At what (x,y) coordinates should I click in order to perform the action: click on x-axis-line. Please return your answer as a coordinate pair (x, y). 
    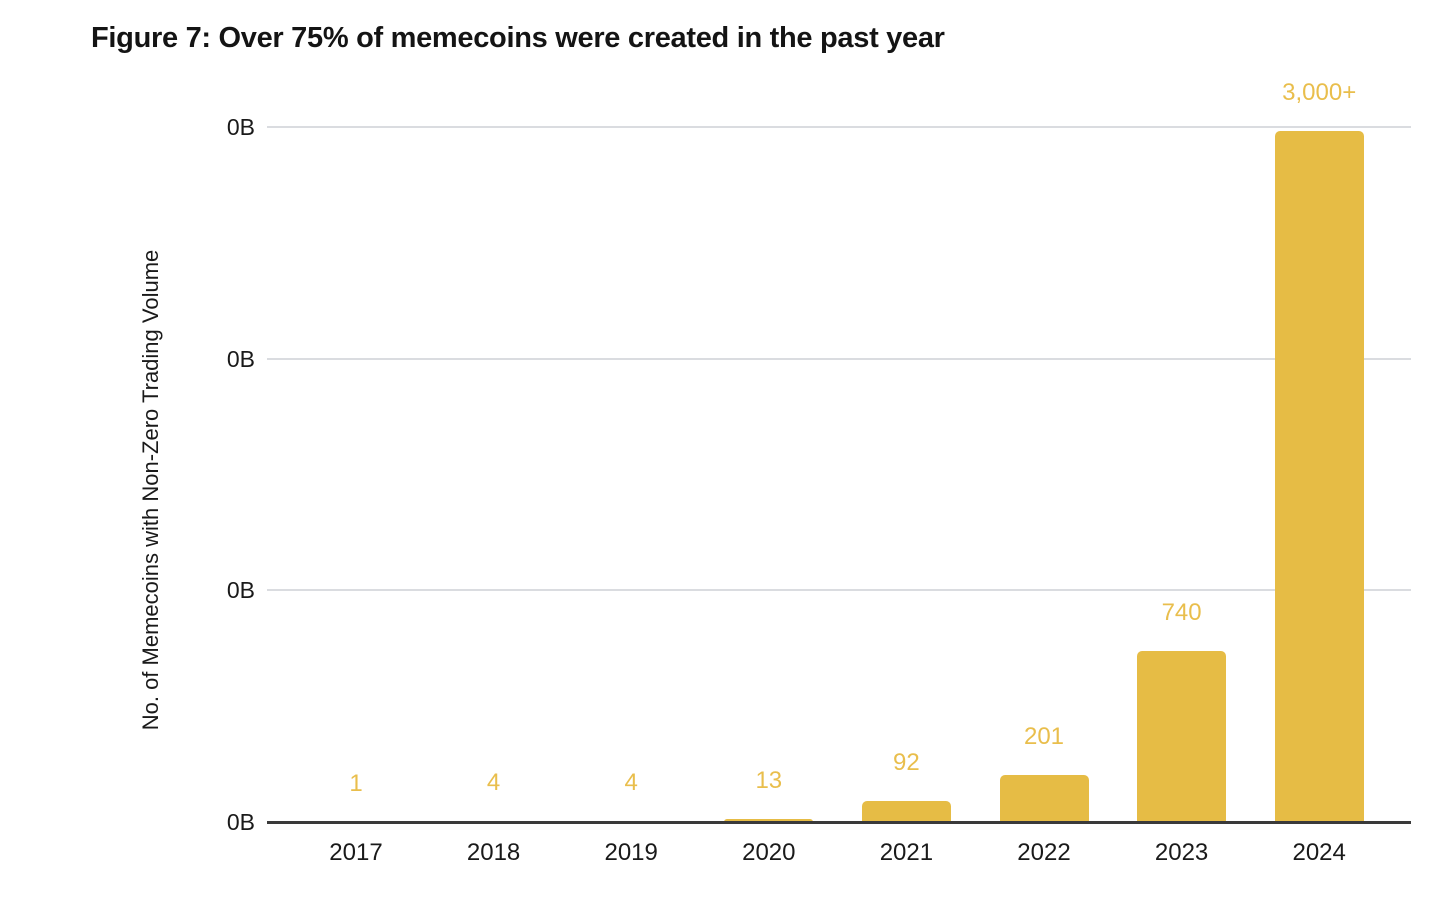
    Looking at the image, I should click on (839, 822).